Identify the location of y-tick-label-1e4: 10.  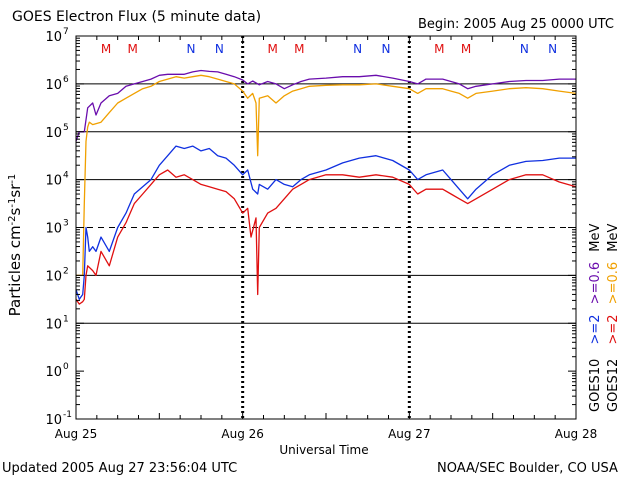
(53, 181).